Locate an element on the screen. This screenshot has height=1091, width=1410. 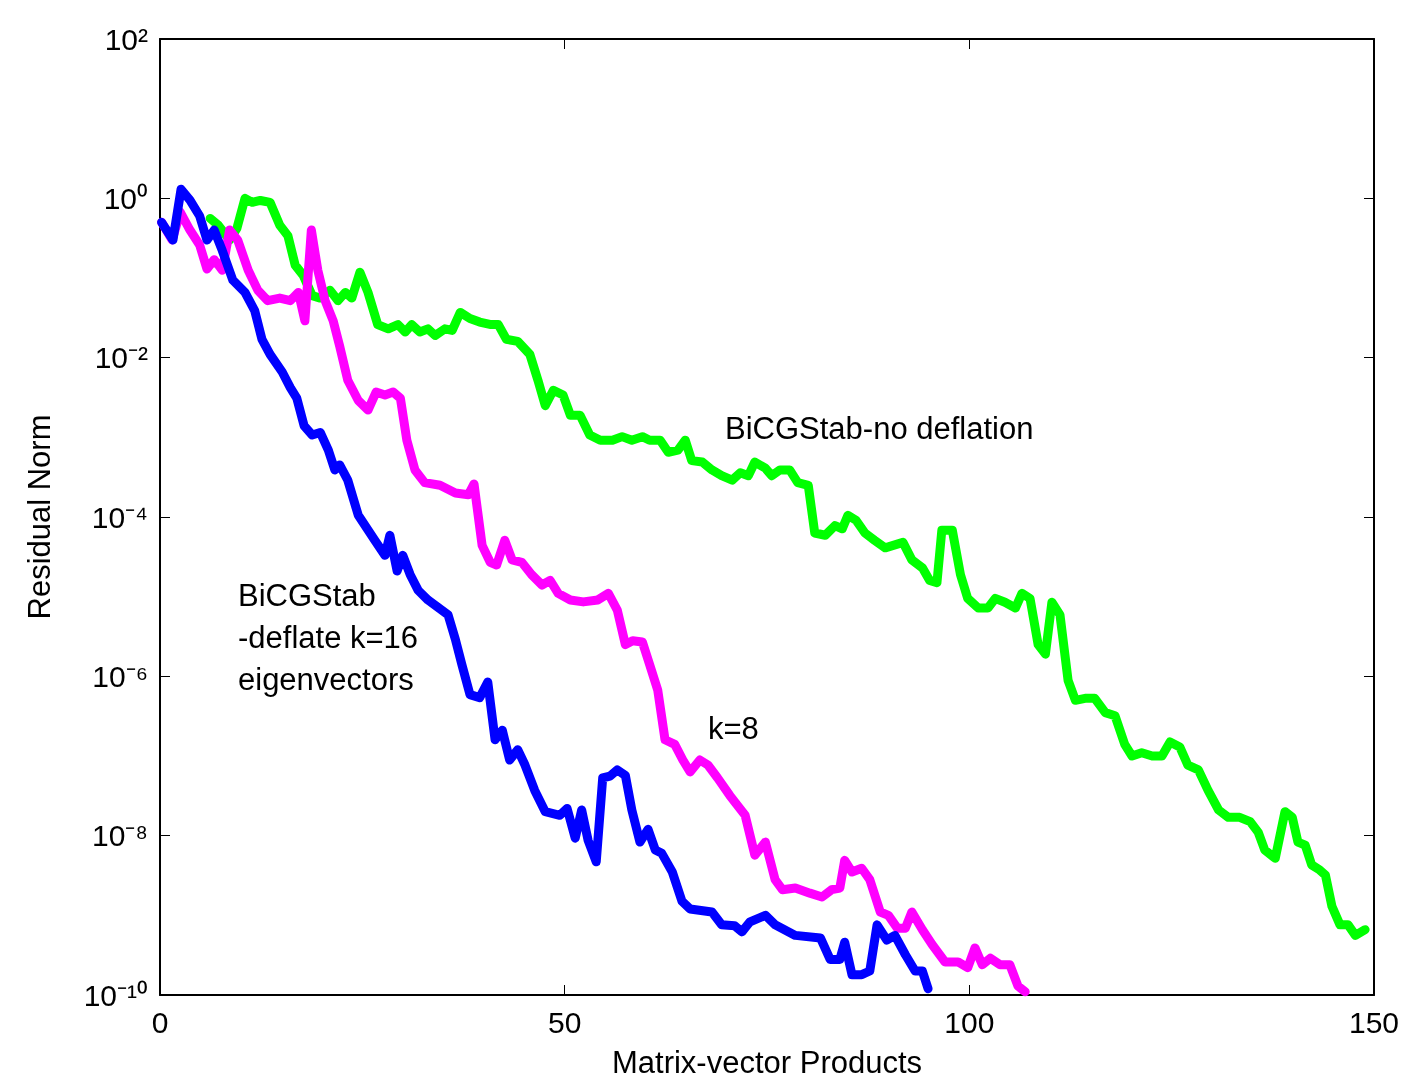
x-axis-title: Matrix-vector Products is located at coordinates (767, 1062).